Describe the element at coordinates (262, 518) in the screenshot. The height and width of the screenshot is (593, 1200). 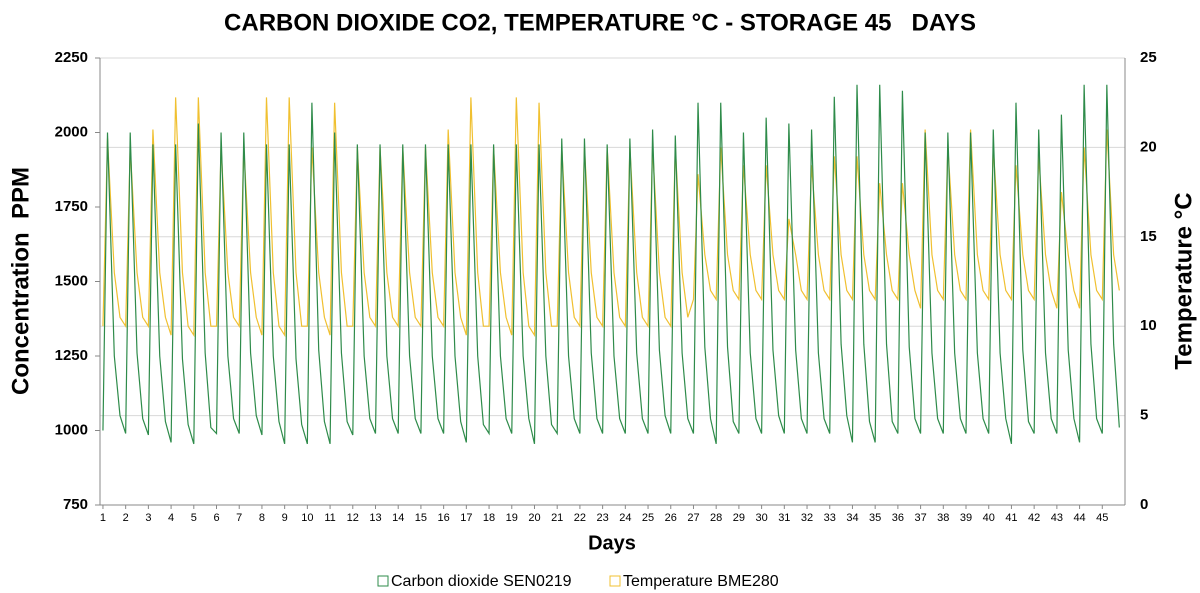
I see `x-tick-label: 8` at that location.